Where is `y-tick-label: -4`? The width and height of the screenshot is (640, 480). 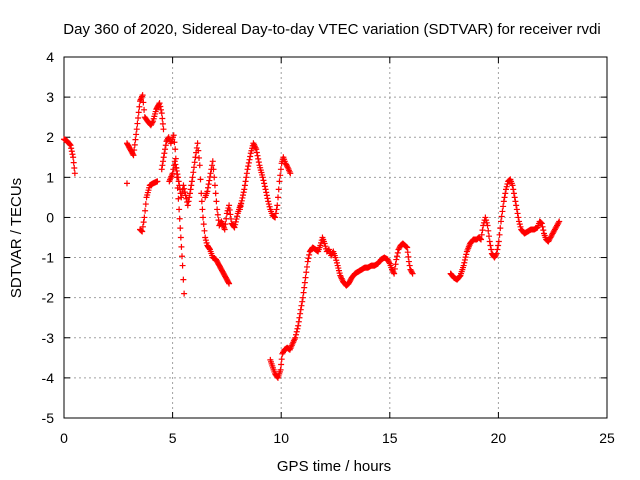
y-tick-label: -4 is located at coordinates (48, 378).